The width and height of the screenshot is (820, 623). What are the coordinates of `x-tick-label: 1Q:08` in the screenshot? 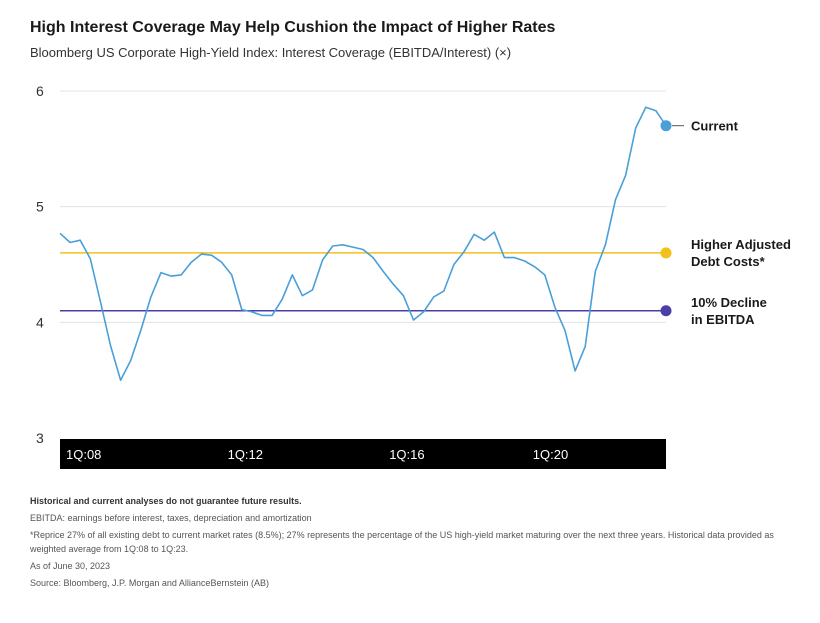 It's located at (83, 454).